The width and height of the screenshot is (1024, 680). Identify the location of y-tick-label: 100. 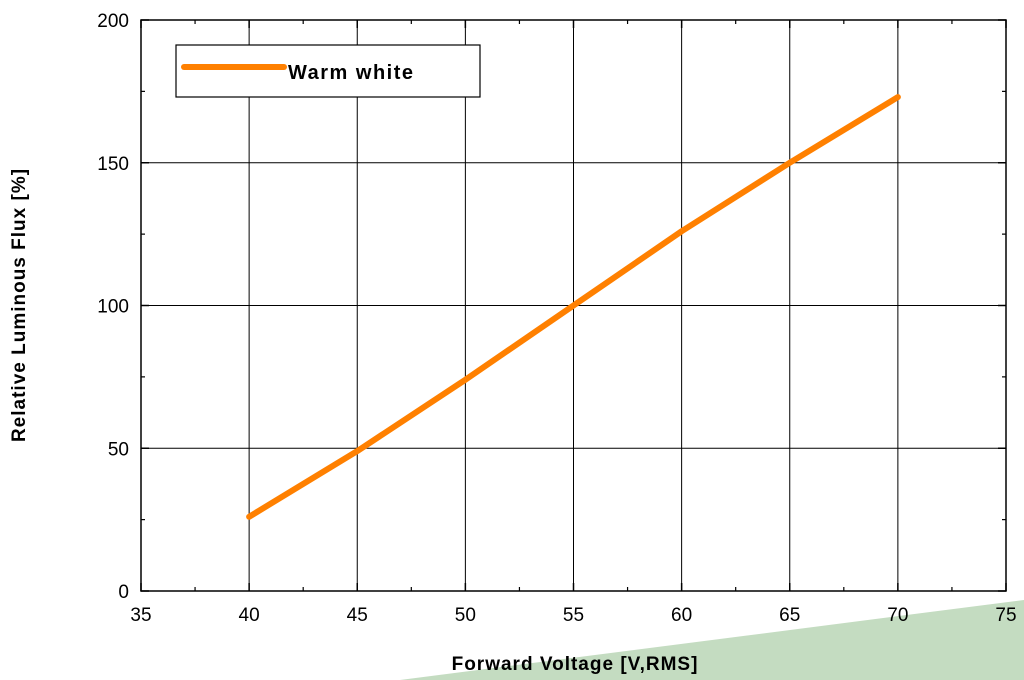
(113, 307).